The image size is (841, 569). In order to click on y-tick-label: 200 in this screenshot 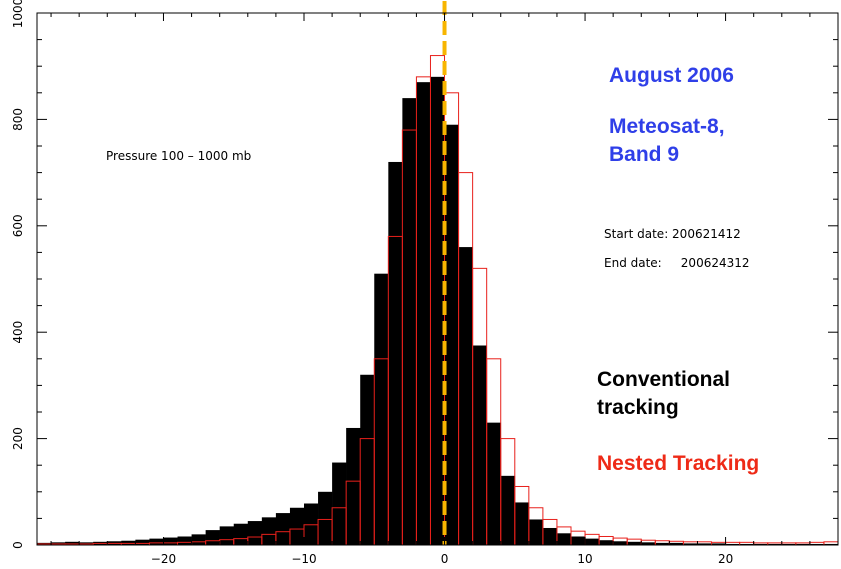, I will do `click(18, 438)`.